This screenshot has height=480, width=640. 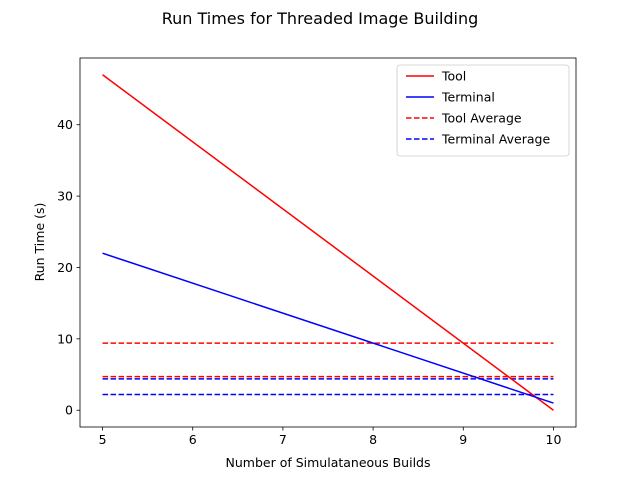 I want to click on y-tick-label: 20, so click(x=65, y=267).